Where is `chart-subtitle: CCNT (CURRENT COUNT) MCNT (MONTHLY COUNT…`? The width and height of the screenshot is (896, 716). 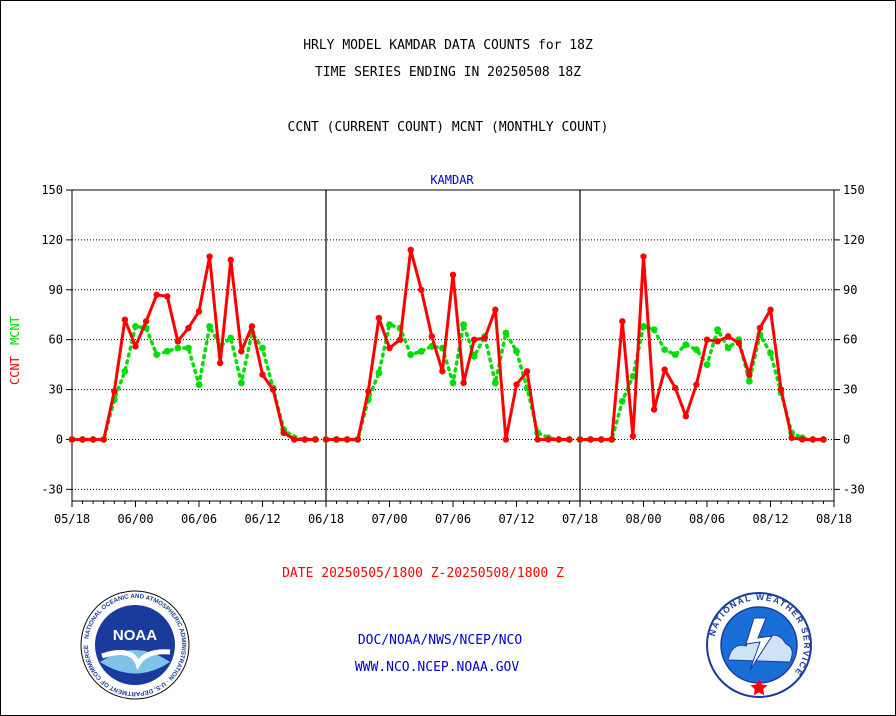
chart-subtitle: CCNT (CURRENT COUNT) MCNT (MONTHLY COUNT… is located at coordinates (448, 127).